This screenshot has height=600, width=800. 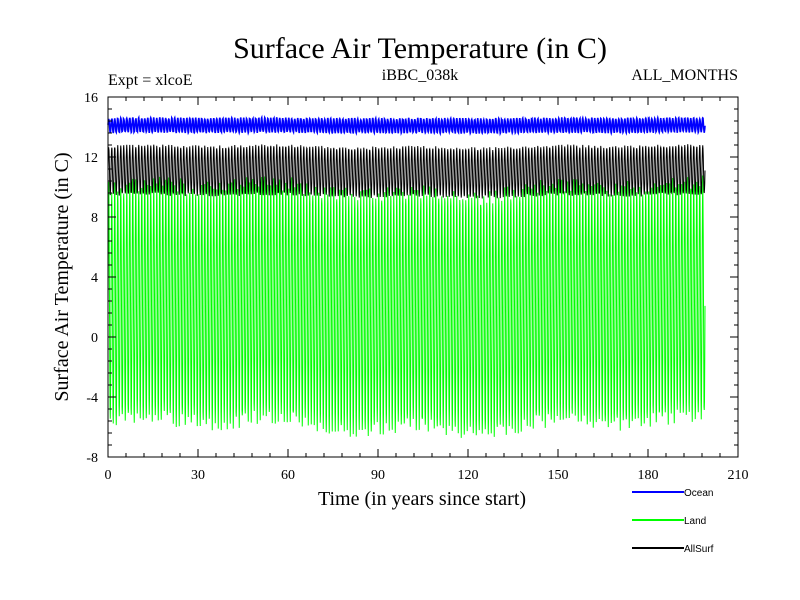 I want to click on experiment-label: Expt = xlcoE, so click(x=150, y=80).